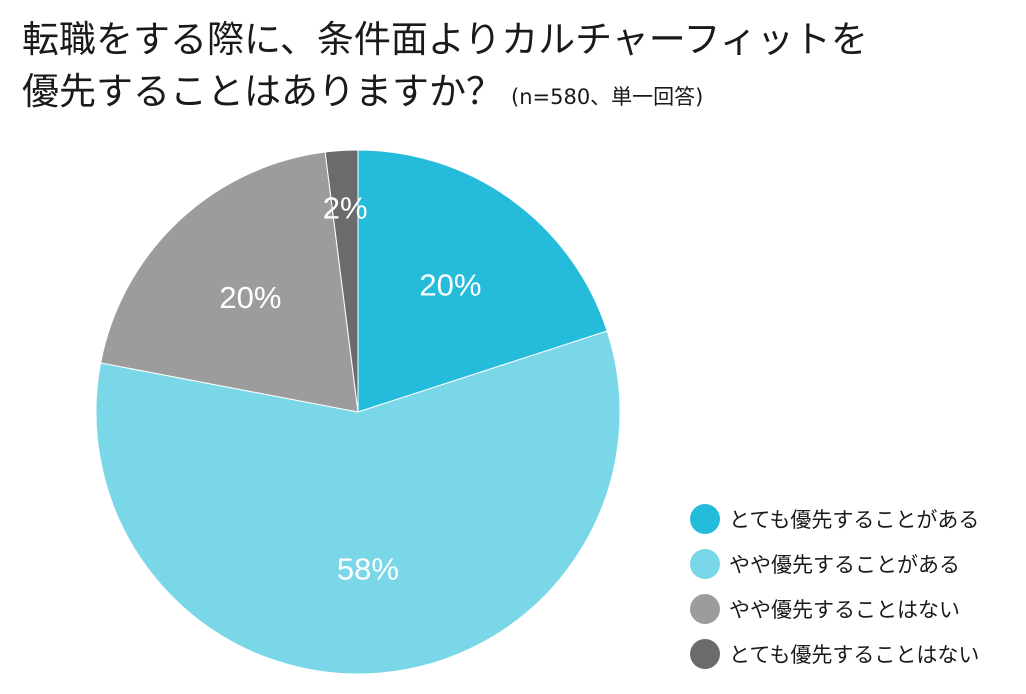  What do you see at coordinates (262, 91) in the screenshot?
I see `title-line-2-text: 優先することはありますか？` at bounding box center [262, 91].